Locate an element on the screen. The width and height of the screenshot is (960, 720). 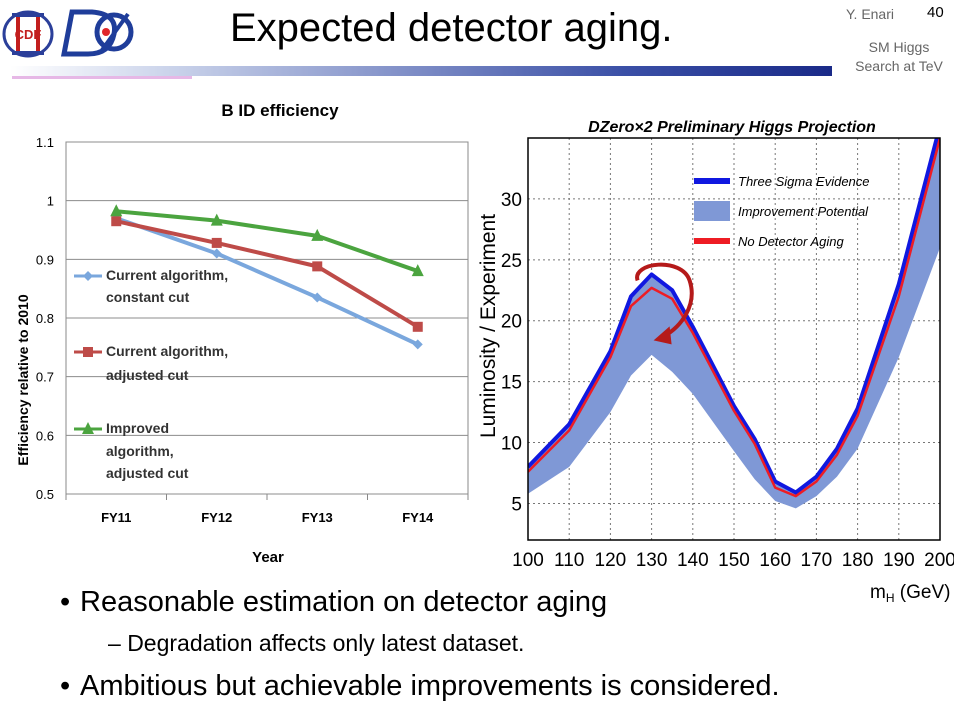
talk-title-line2: Search at TeV is located at coordinates (899, 66).